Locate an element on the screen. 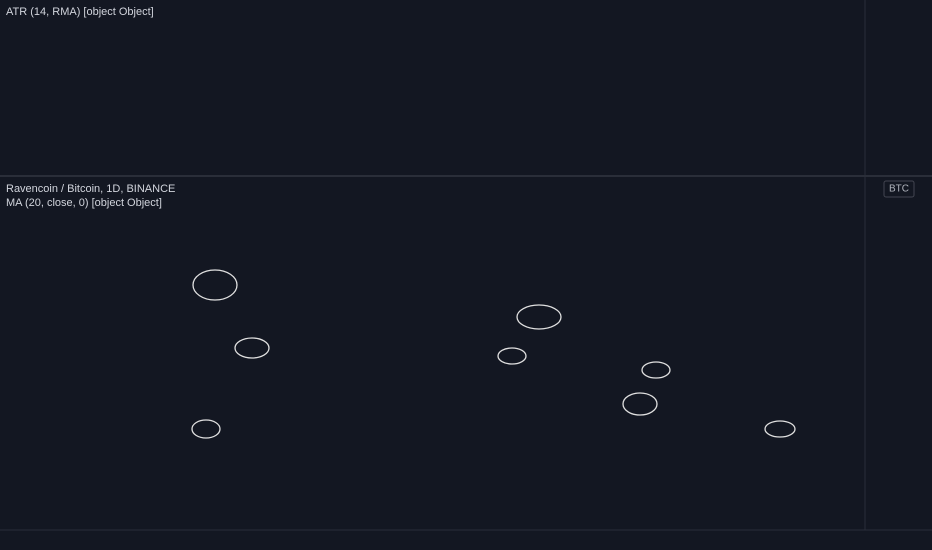 The width and height of the screenshot is (932, 550). atr-title: ATR (14, RMA) [object Object] is located at coordinates (80, 12).